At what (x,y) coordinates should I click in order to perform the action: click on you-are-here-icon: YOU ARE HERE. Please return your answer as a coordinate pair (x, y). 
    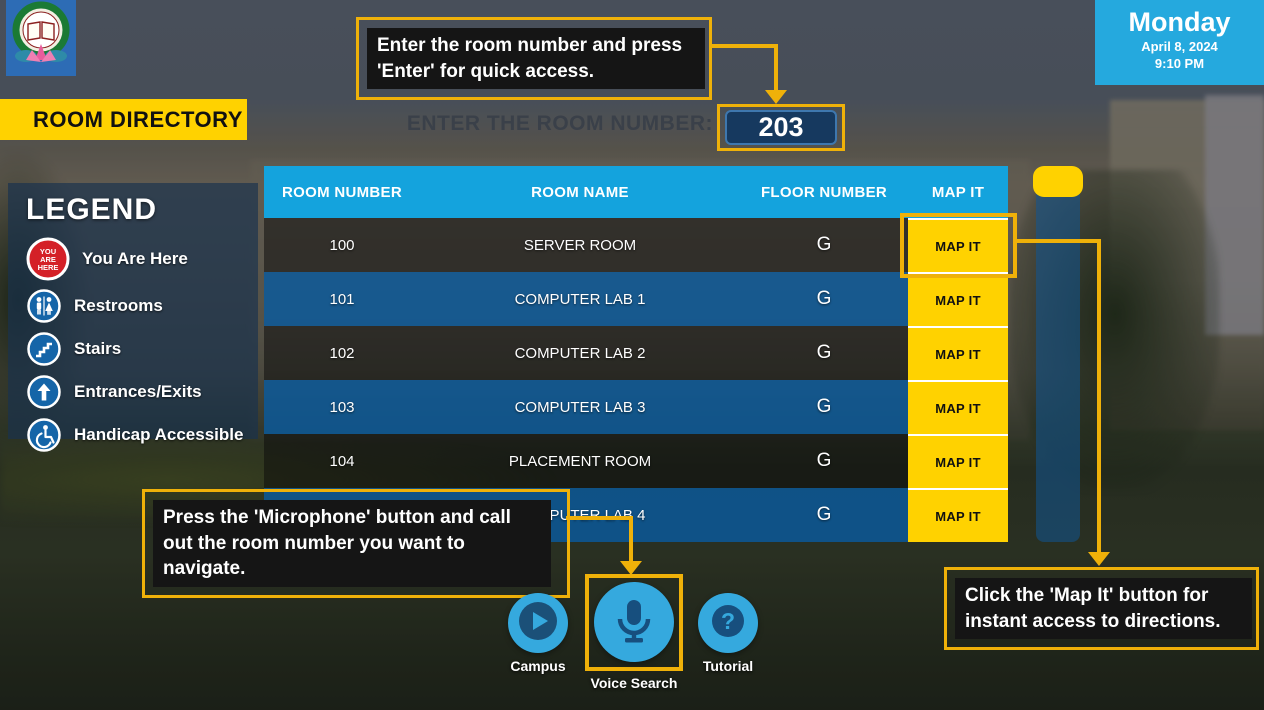
    Looking at the image, I should click on (48, 259).